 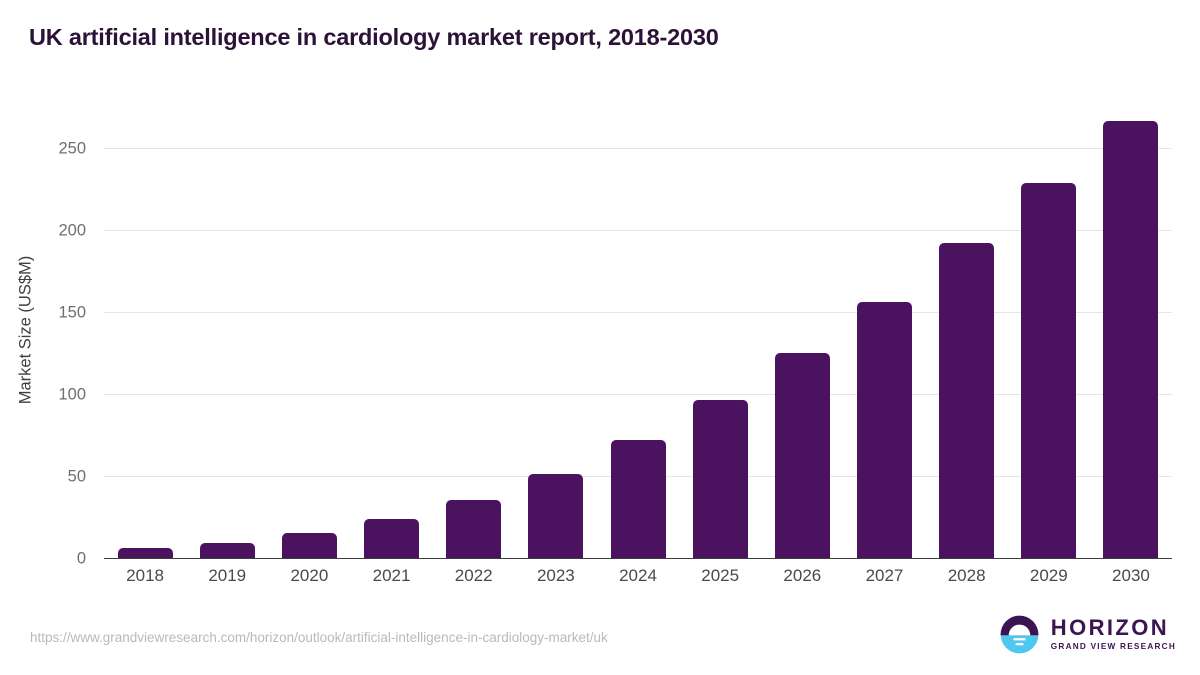 I want to click on x-tick-label: 2020, so click(x=309, y=575).